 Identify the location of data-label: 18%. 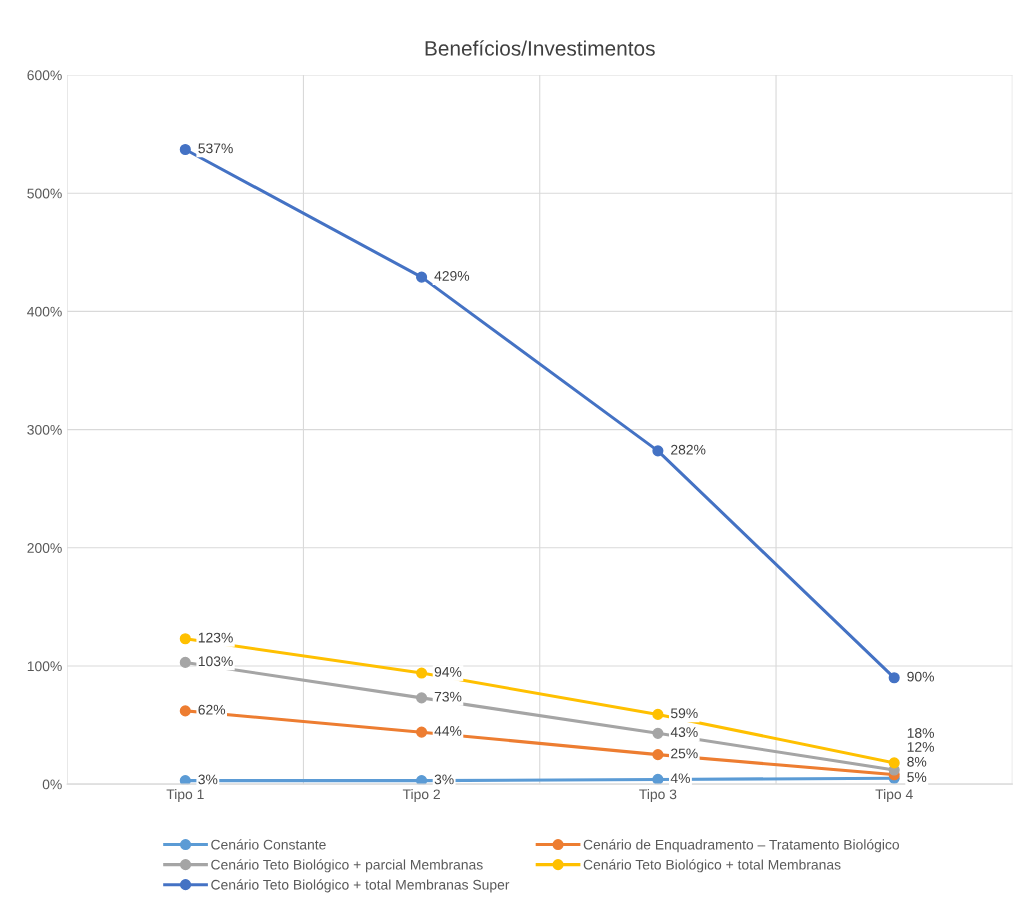
(920, 733).